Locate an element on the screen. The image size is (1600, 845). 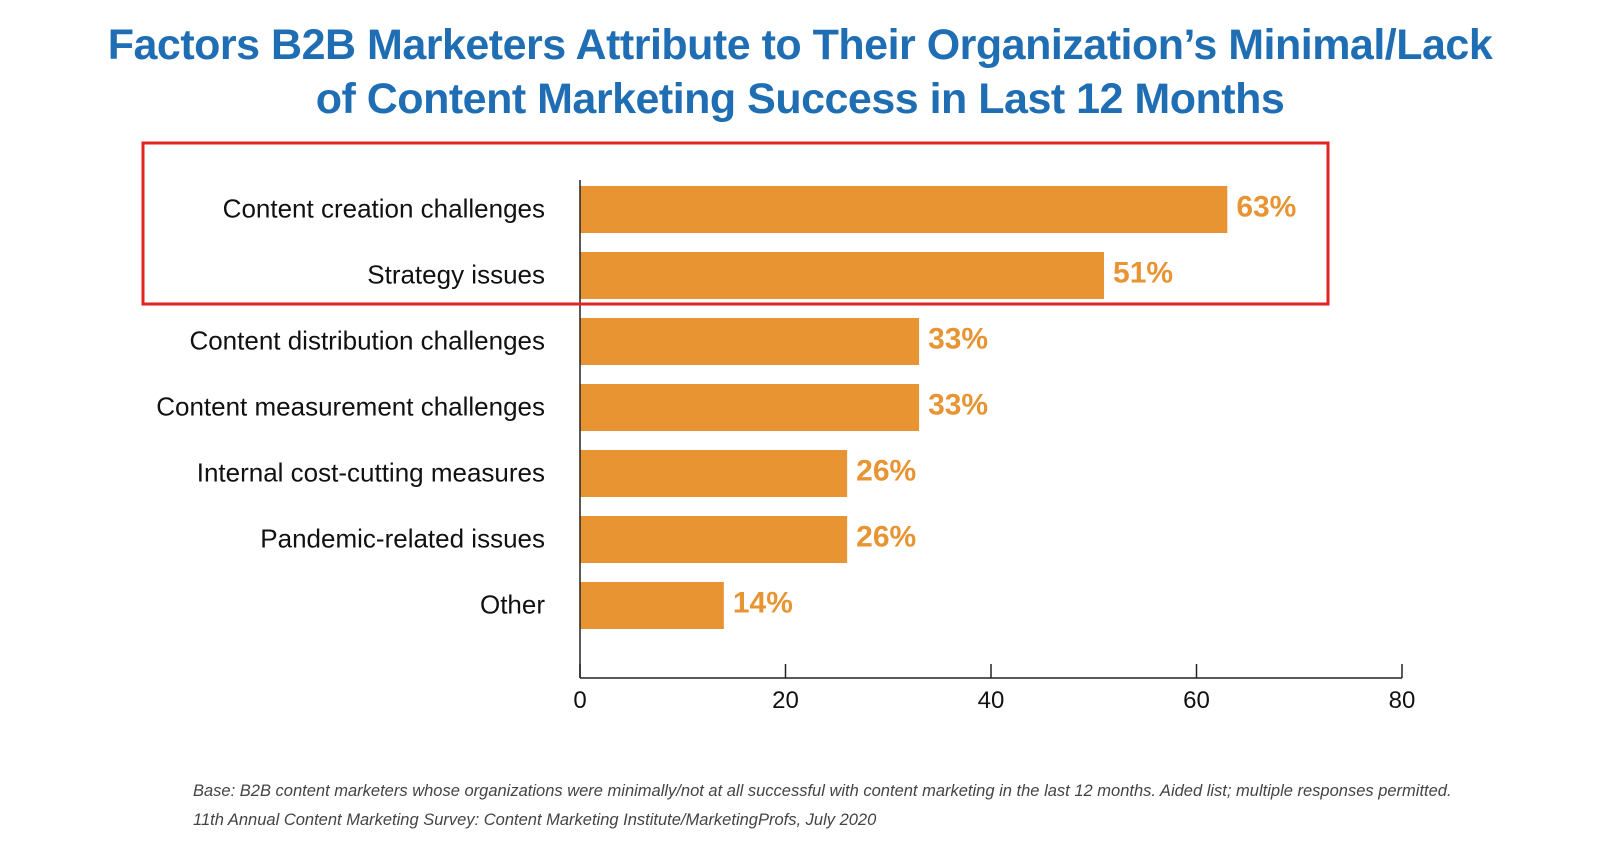
category-label: Other is located at coordinates (512, 604).